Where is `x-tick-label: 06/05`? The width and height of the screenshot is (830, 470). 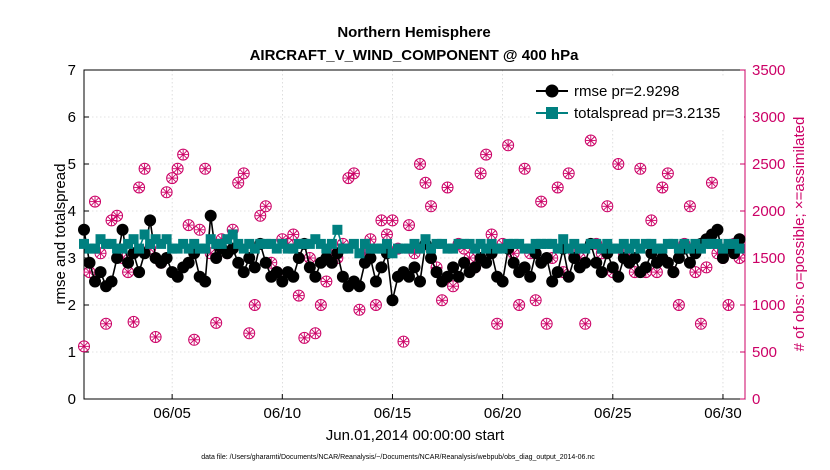 x-tick-label: 06/05 is located at coordinates (172, 413).